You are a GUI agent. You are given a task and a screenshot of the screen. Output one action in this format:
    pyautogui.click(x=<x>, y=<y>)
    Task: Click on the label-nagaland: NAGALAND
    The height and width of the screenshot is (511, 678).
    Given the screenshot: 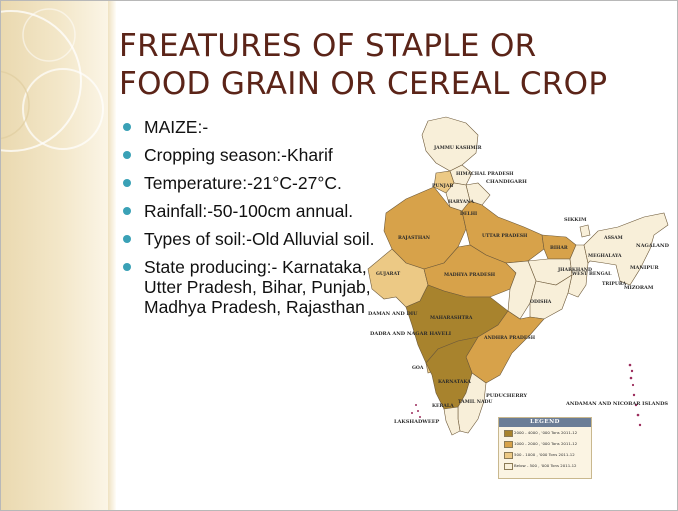 What is the action you would take?
    pyautogui.click(x=653, y=246)
    